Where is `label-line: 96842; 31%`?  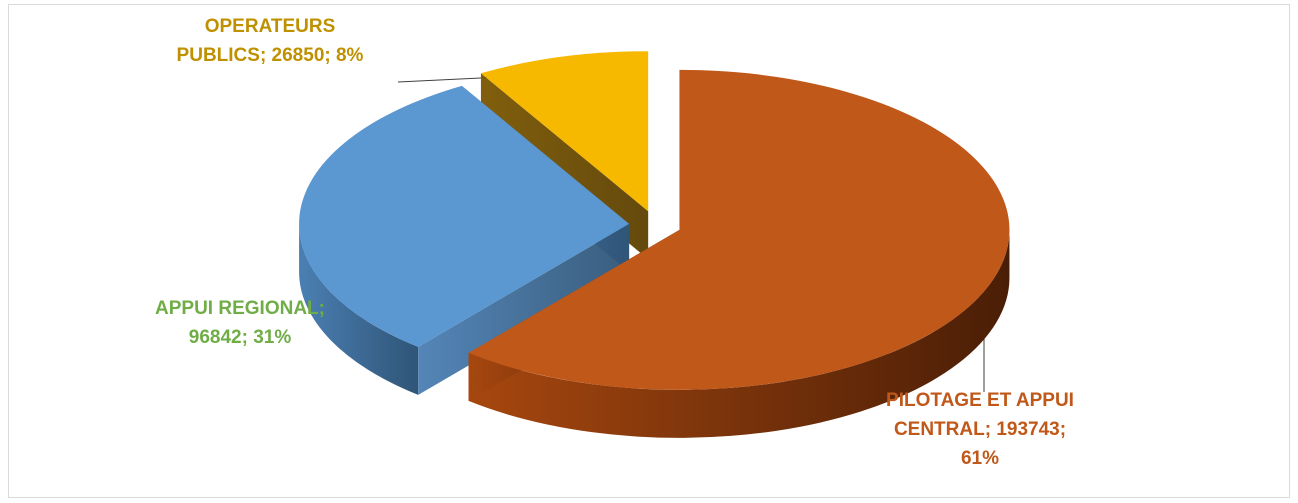 label-line: 96842; 31% is located at coordinates (240, 337).